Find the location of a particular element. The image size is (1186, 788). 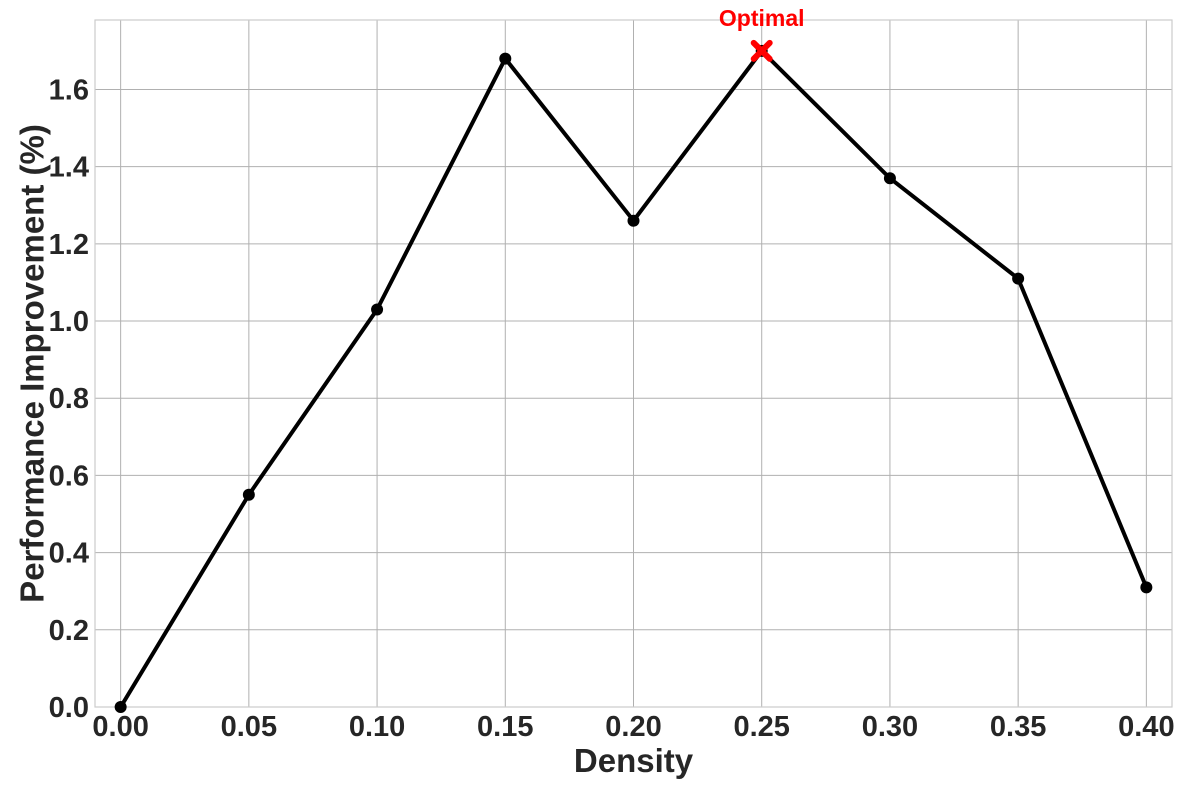

y-tick-labels: 0.0 0.2 0.4 0.6 0.8 1.0 1.2 1.4 1.6 is located at coordinates (69, 399).